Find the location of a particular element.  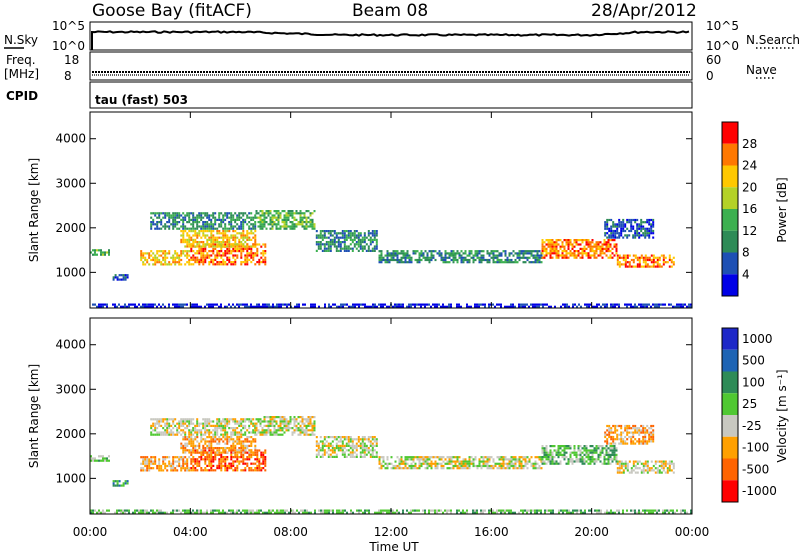

power-echo-layer is located at coordinates (391, 259).